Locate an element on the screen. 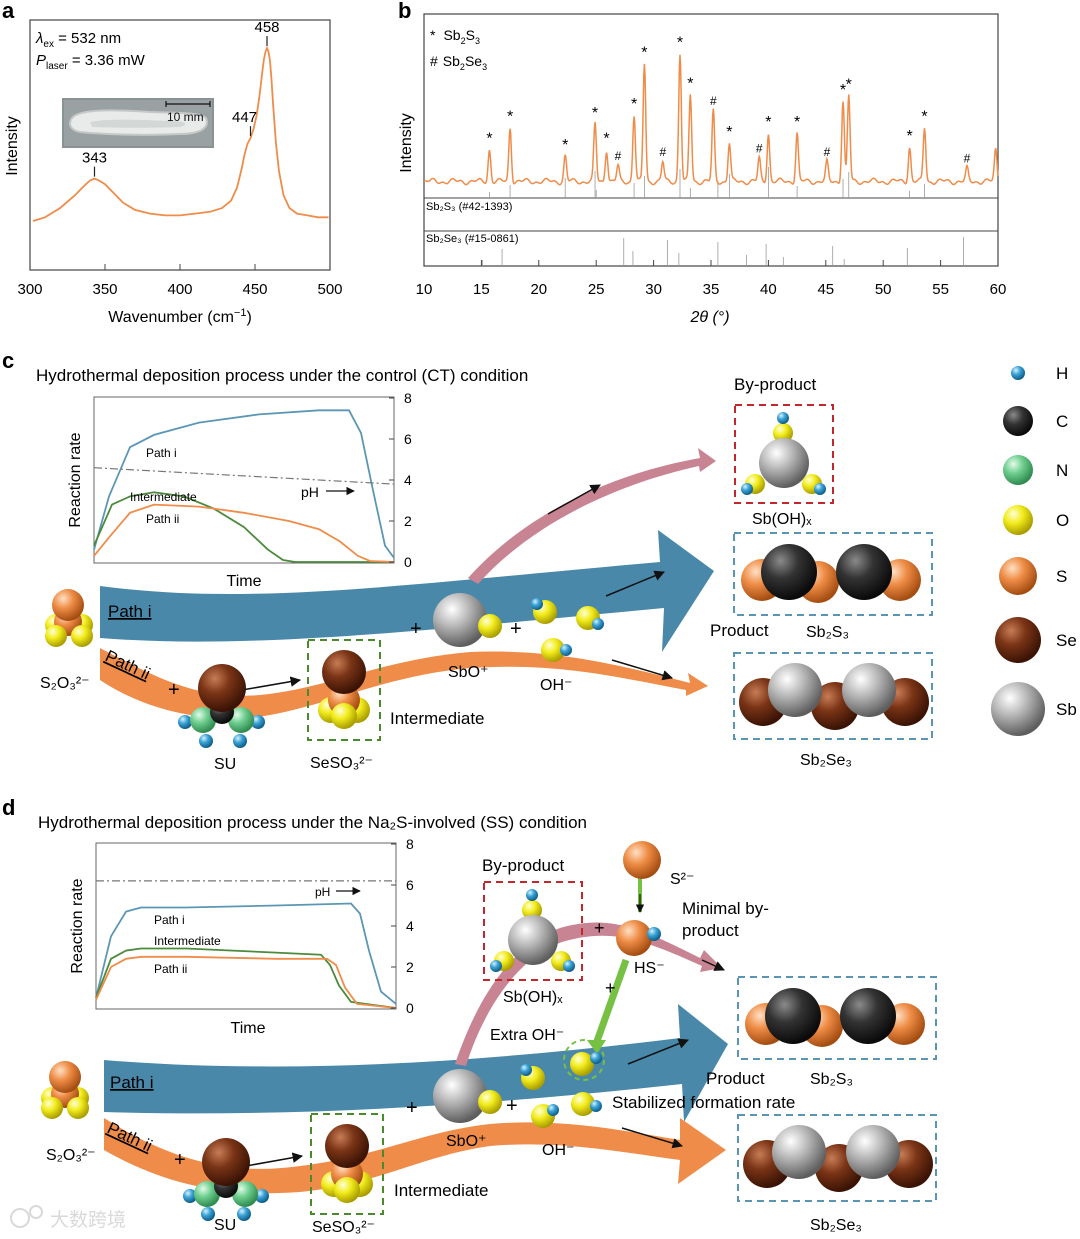 The width and height of the screenshot is (1080, 1239). xrd-y-label: Intensity is located at coordinates (406, 143).